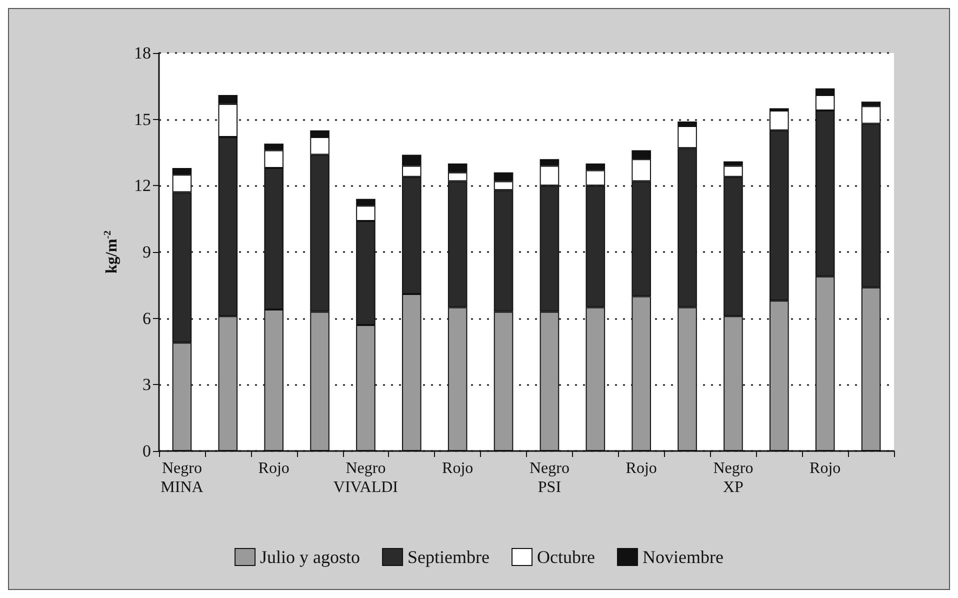  What do you see at coordinates (146, 451) in the screenshot?
I see `y-tick-label: 0` at bounding box center [146, 451].